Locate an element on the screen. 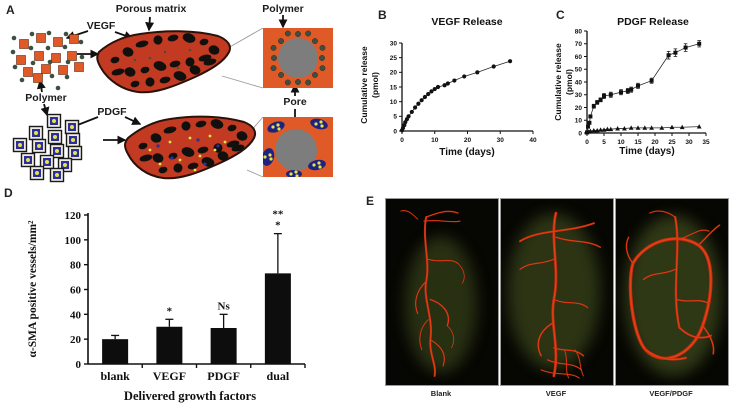 The height and width of the screenshot is (410, 731). y-tick-label: 80 is located at coordinates (76, 266).